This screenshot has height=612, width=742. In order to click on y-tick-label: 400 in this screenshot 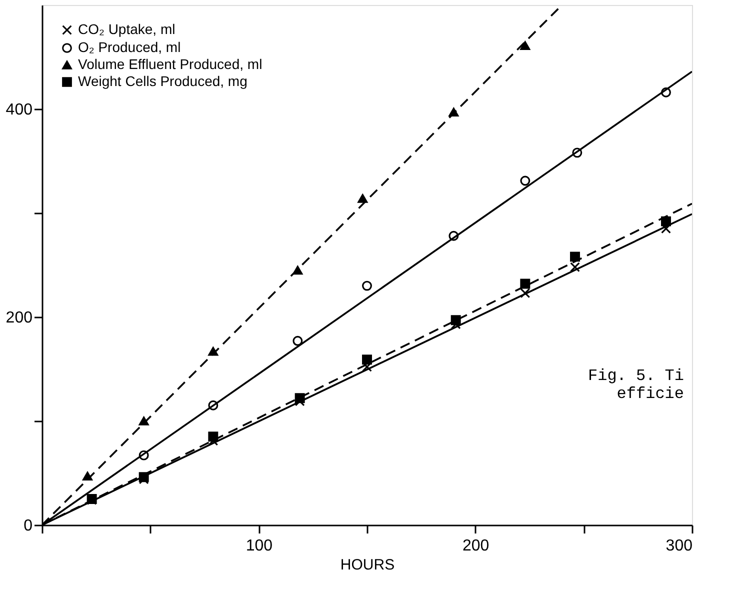, I will do `click(19, 110)`.